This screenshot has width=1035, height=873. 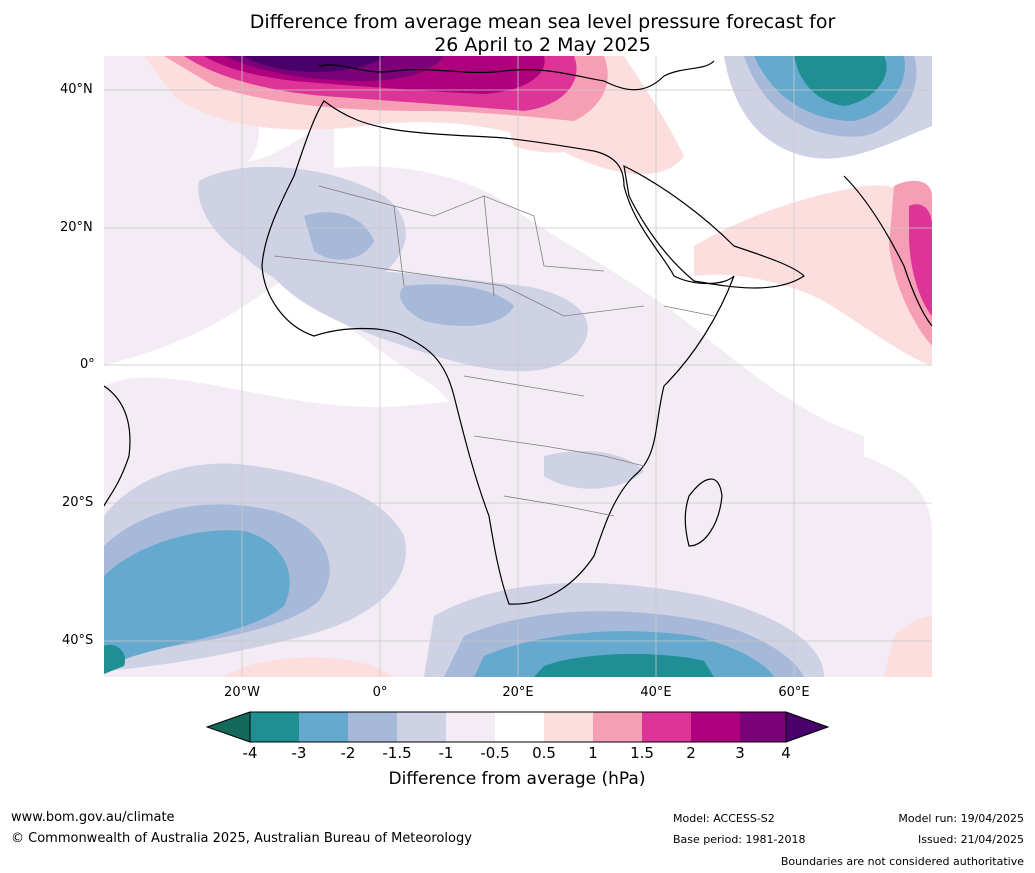 I want to click on lon-label-0: 0°, so click(x=380, y=692).